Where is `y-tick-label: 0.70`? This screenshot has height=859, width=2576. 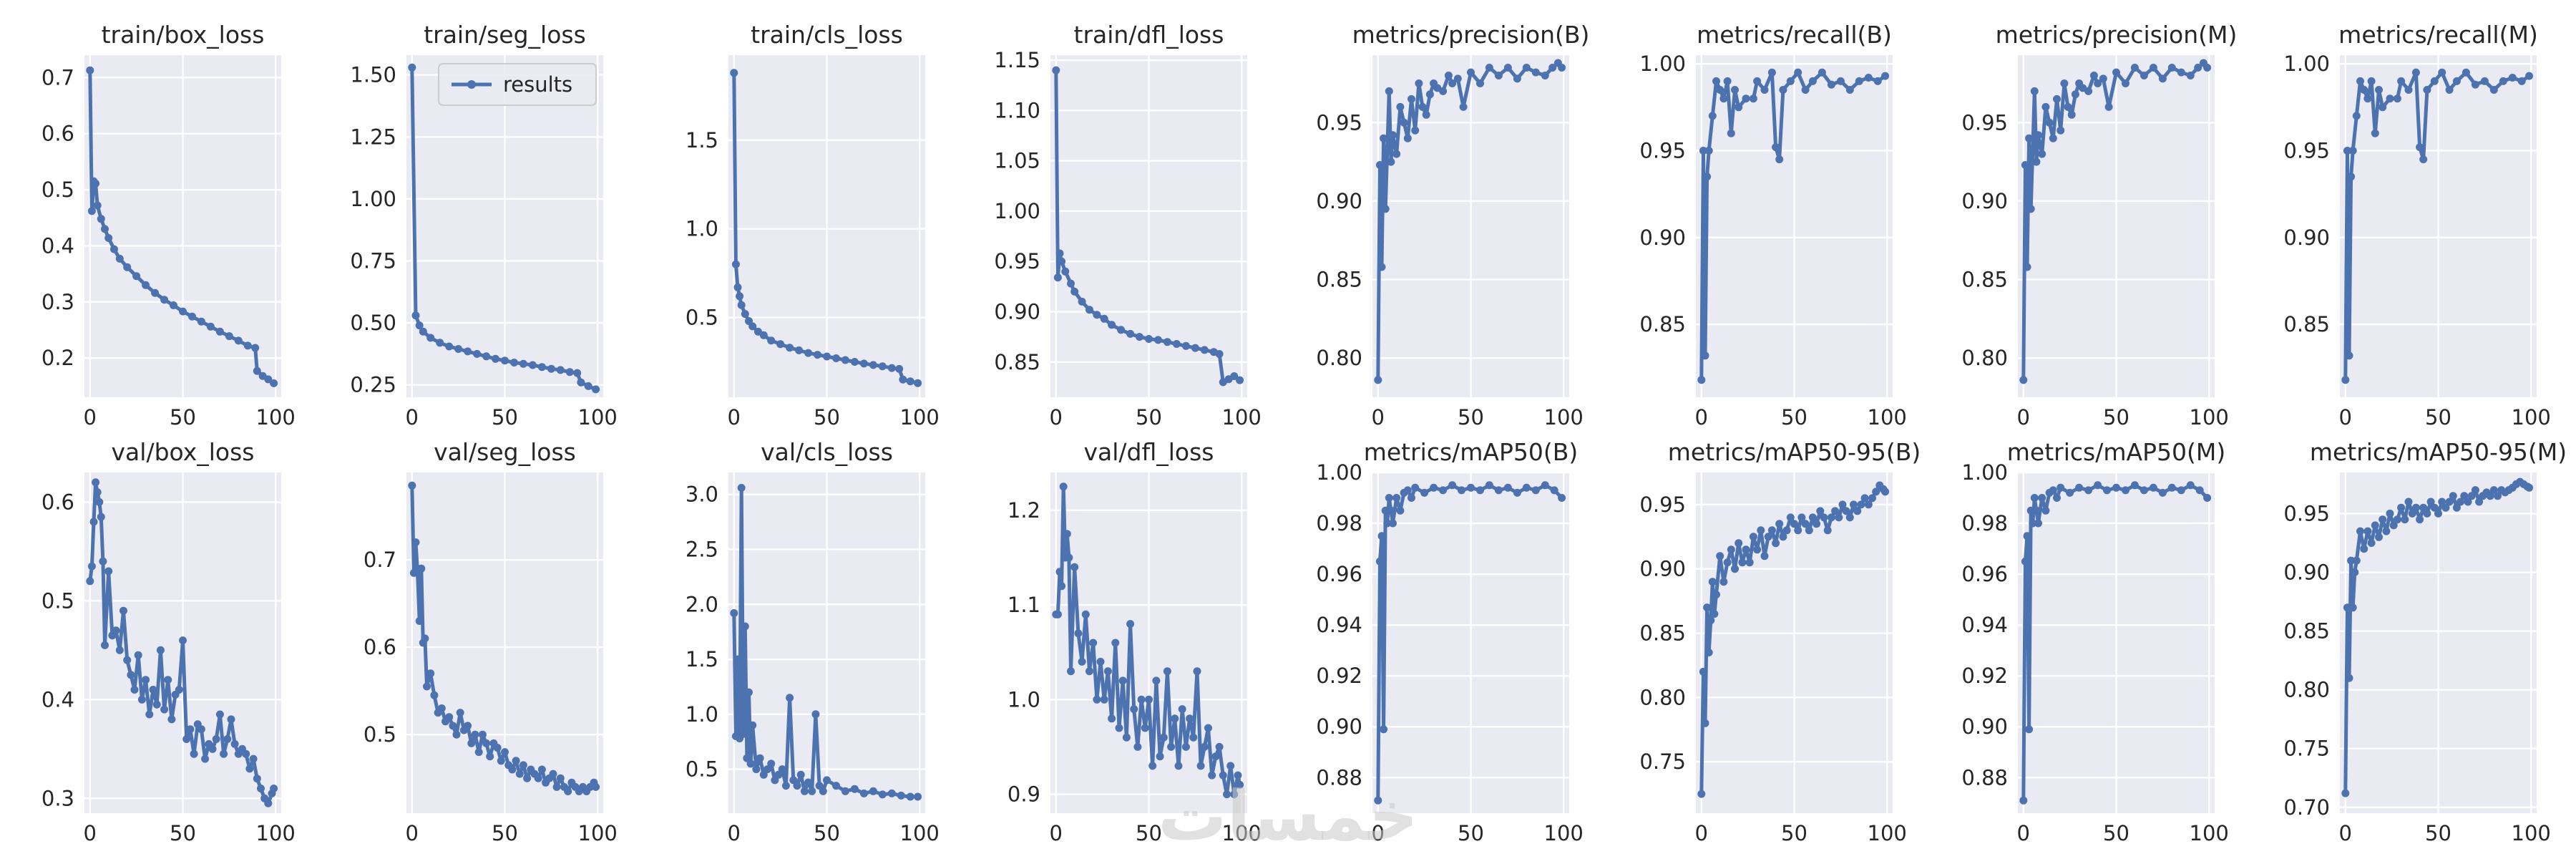
y-tick-label: 0.70 is located at coordinates (2306, 807).